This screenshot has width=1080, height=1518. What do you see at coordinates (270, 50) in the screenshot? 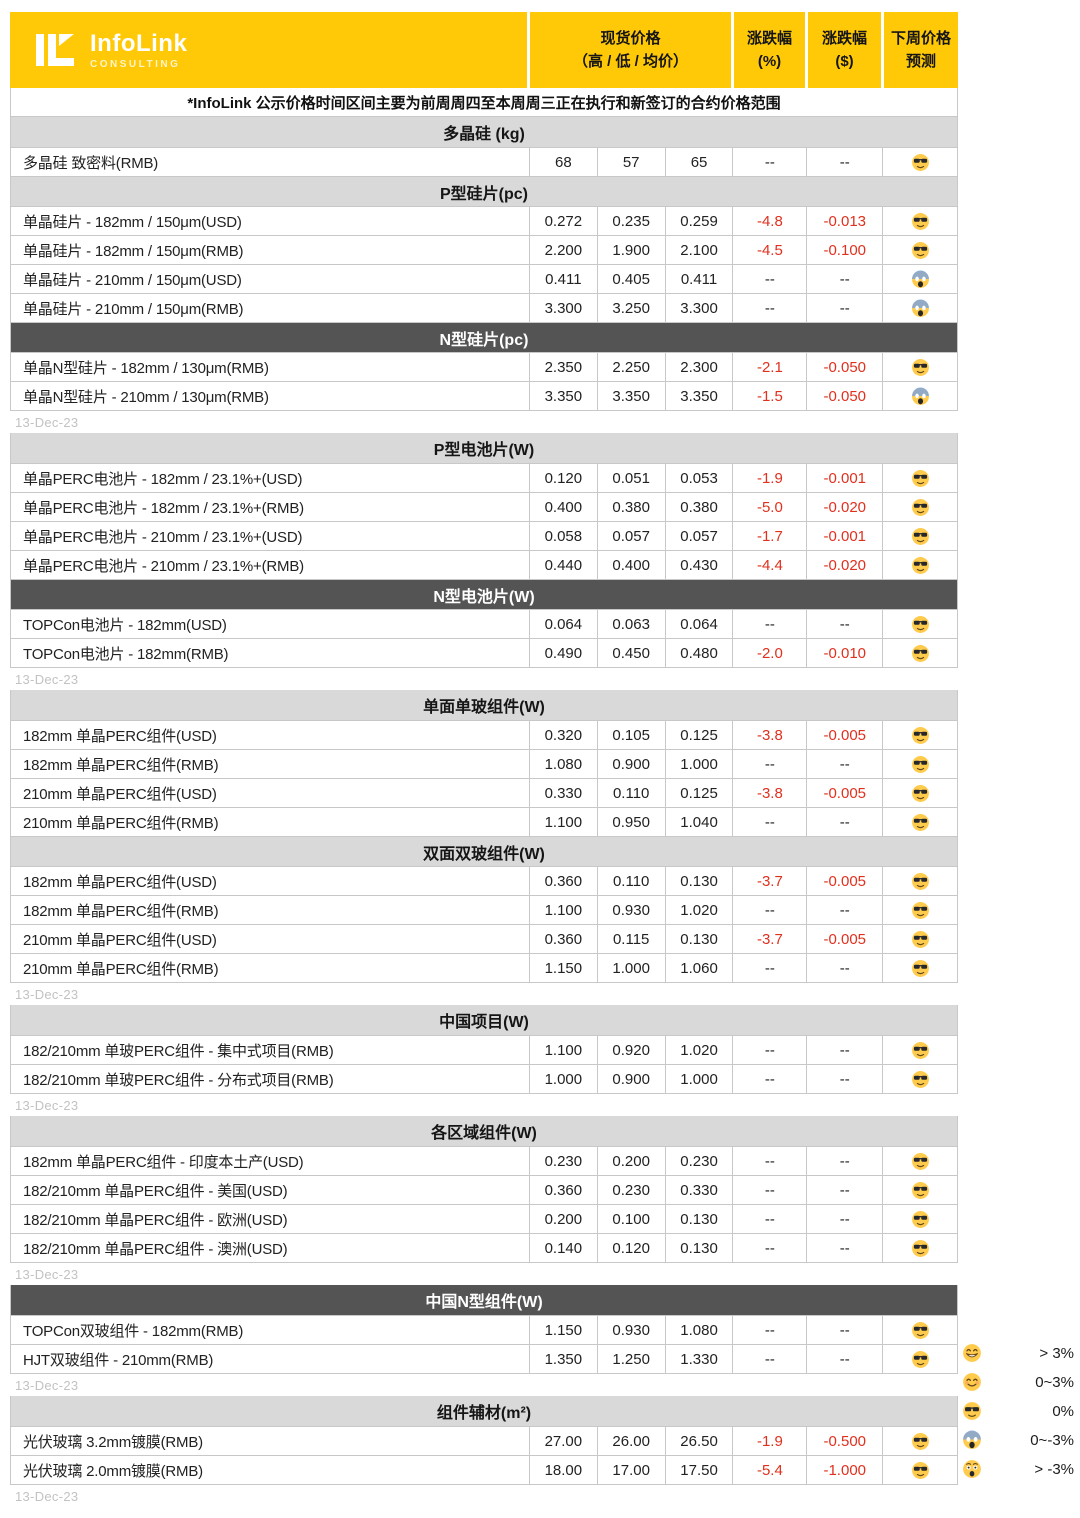
I see `infolink-logo: InfoLink CONSULTING` at bounding box center [270, 50].